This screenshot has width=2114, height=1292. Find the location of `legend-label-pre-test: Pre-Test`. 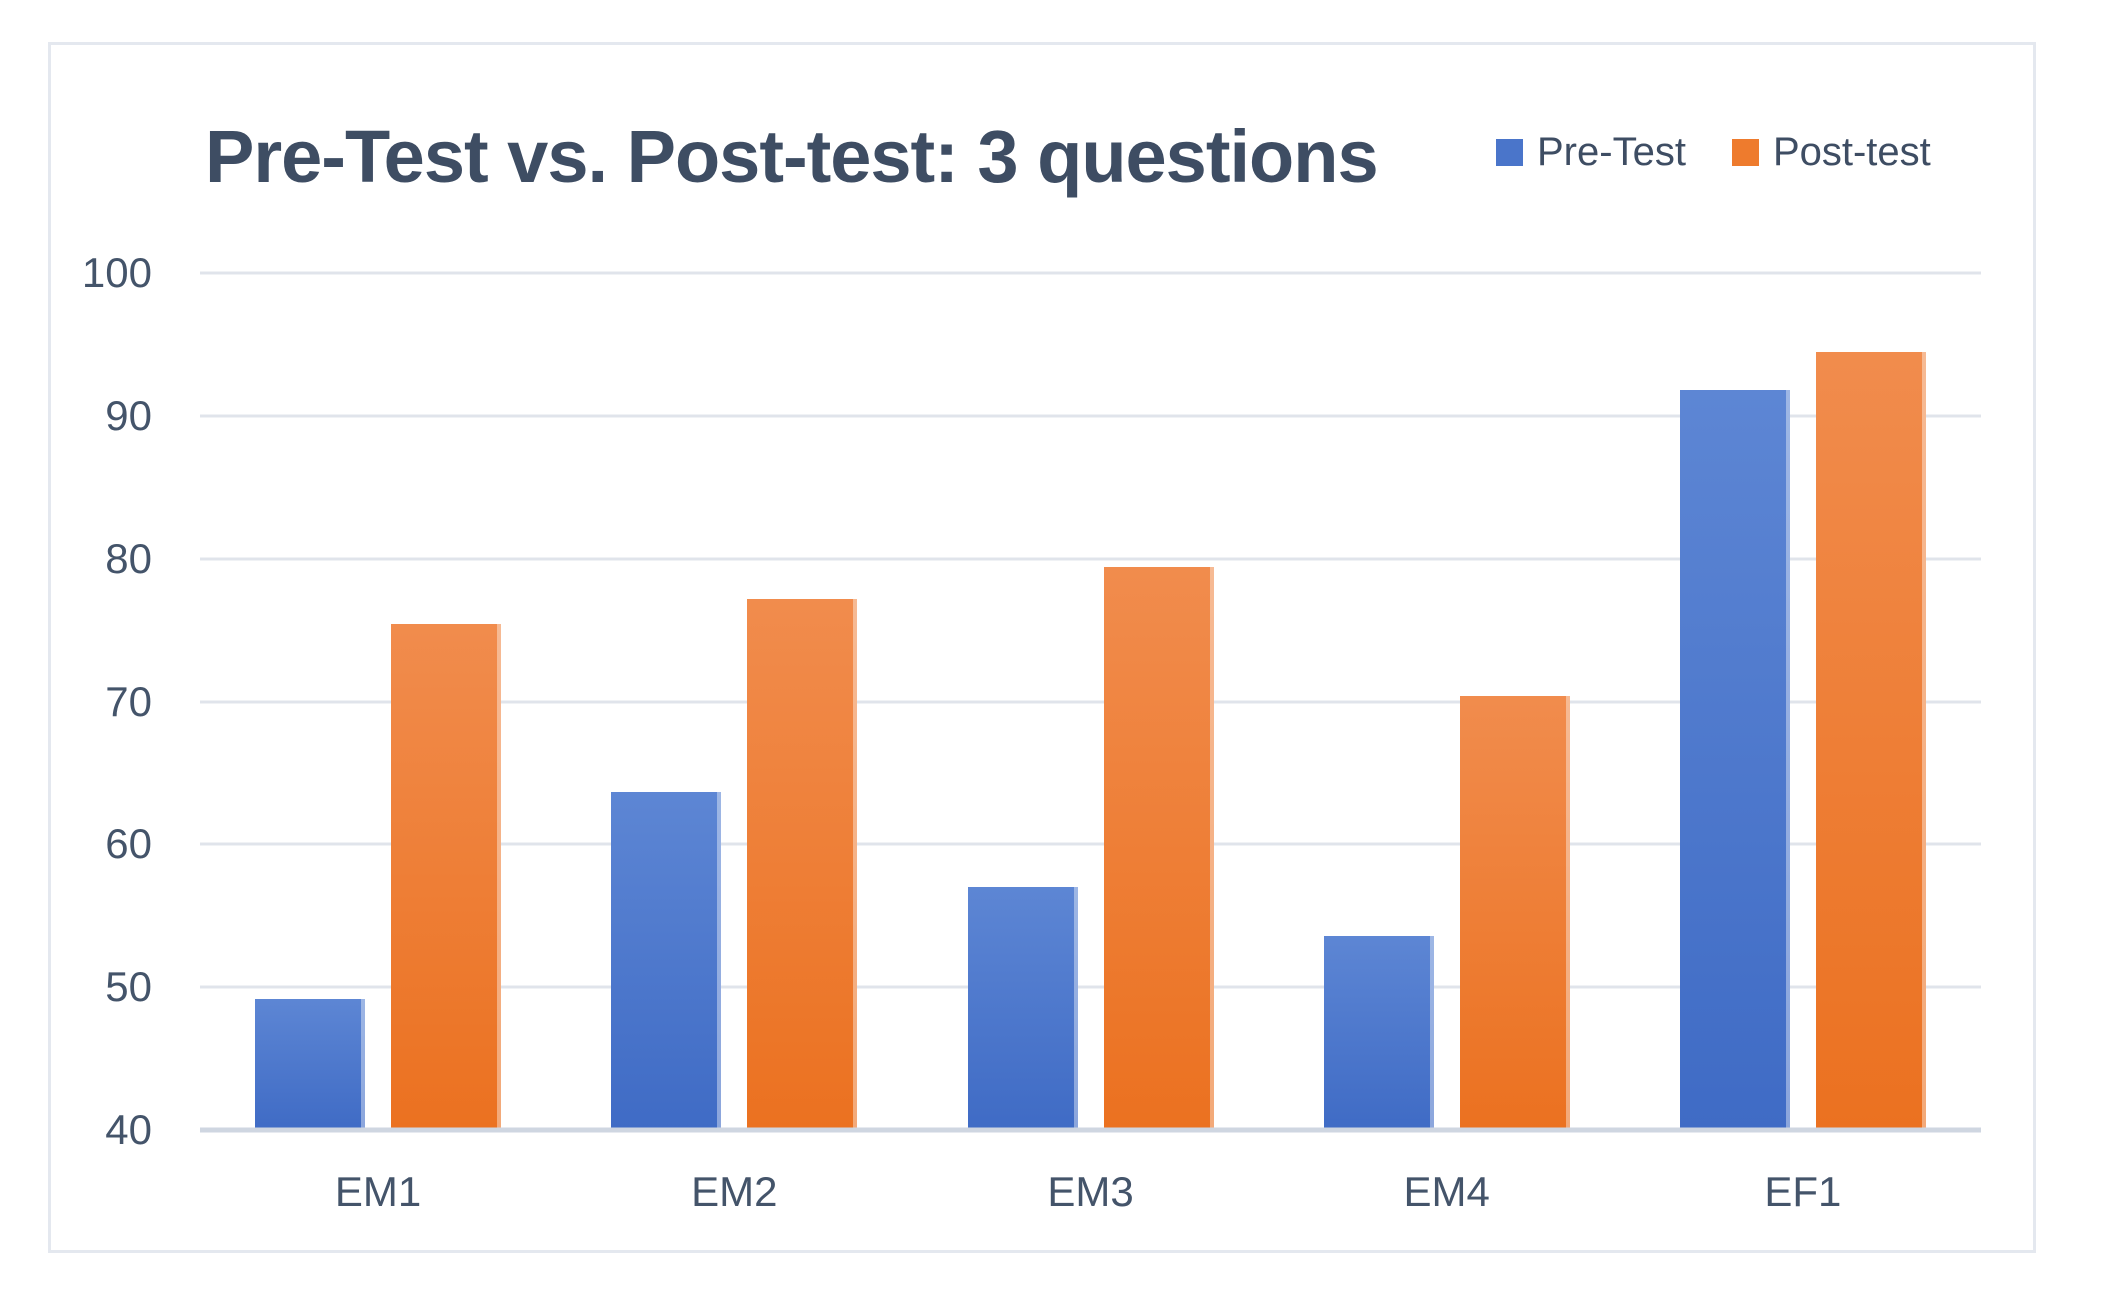

legend-label-pre-test: Pre-Test is located at coordinates (1611, 152).